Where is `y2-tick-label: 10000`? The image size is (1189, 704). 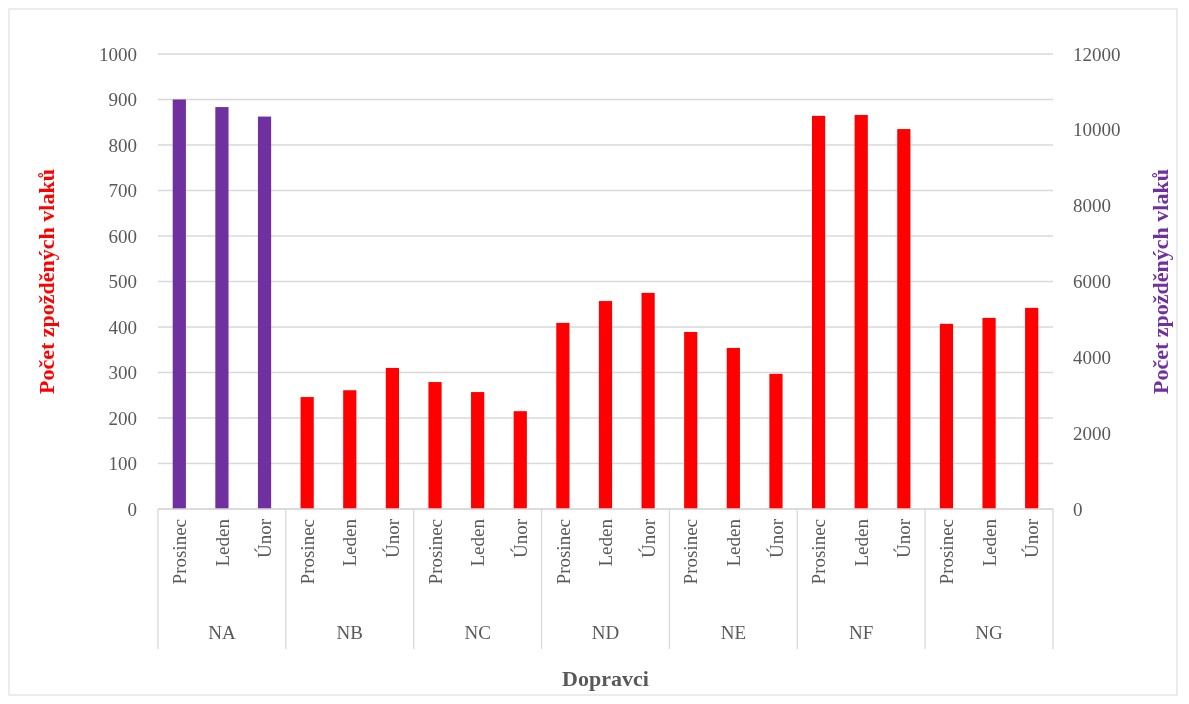
y2-tick-label: 10000 is located at coordinates (1097, 130).